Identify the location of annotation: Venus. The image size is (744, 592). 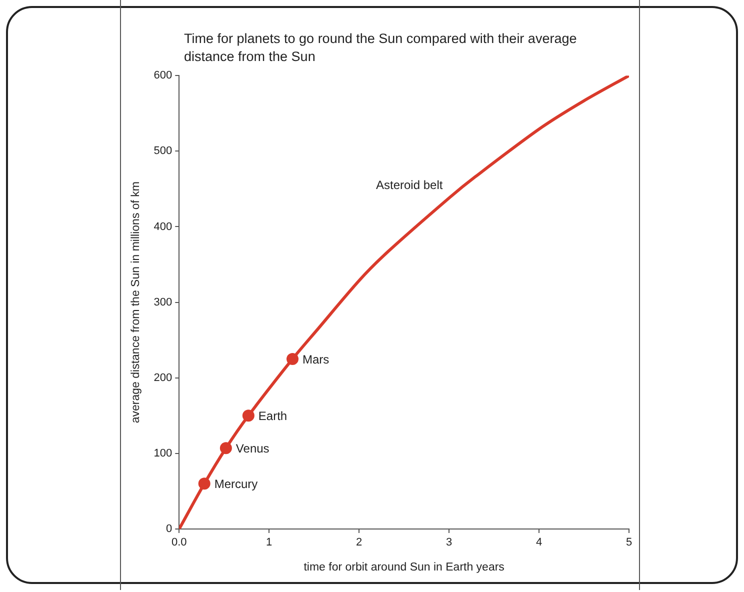
(253, 448).